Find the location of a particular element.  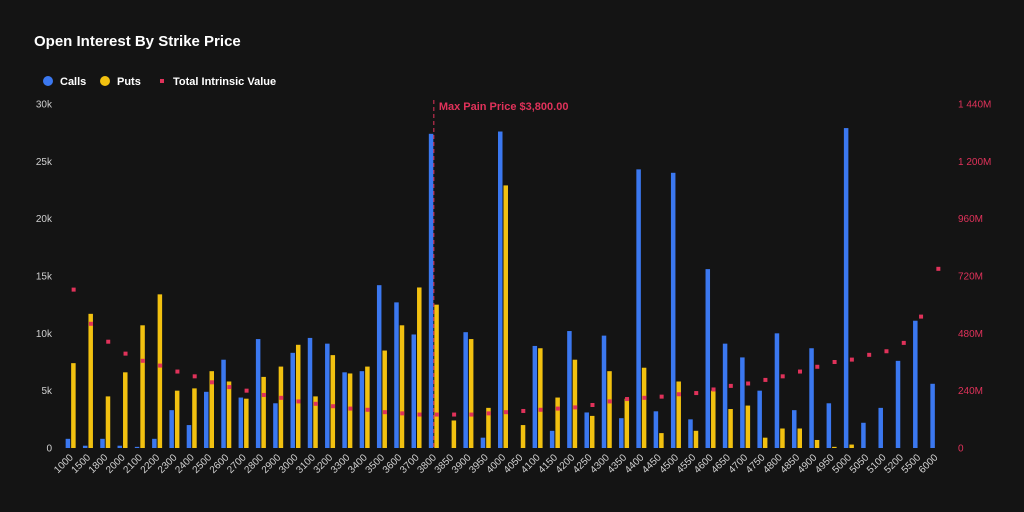

legend-item-calls: Calls is located at coordinates (64, 82).